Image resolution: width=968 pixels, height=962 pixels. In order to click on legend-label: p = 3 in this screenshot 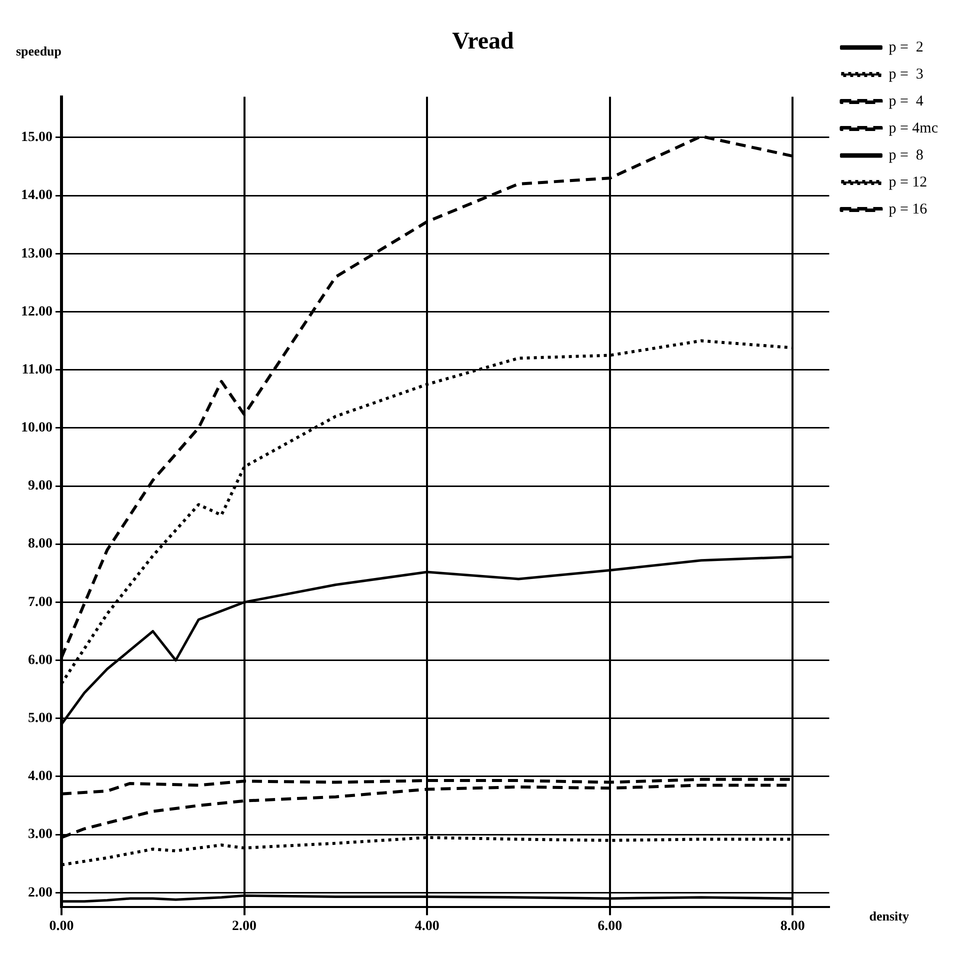, I will do `click(906, 74)`.